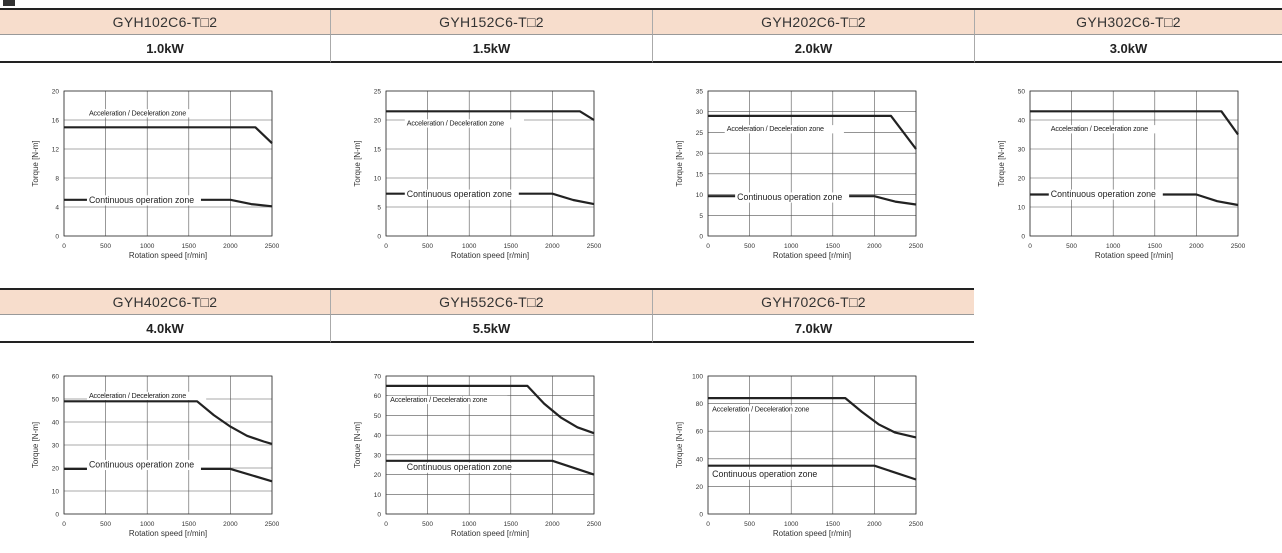 This screenshot has height=553, width=1282. I want to click on model-cell: GYH202C6-T□2, so click(813, 22).